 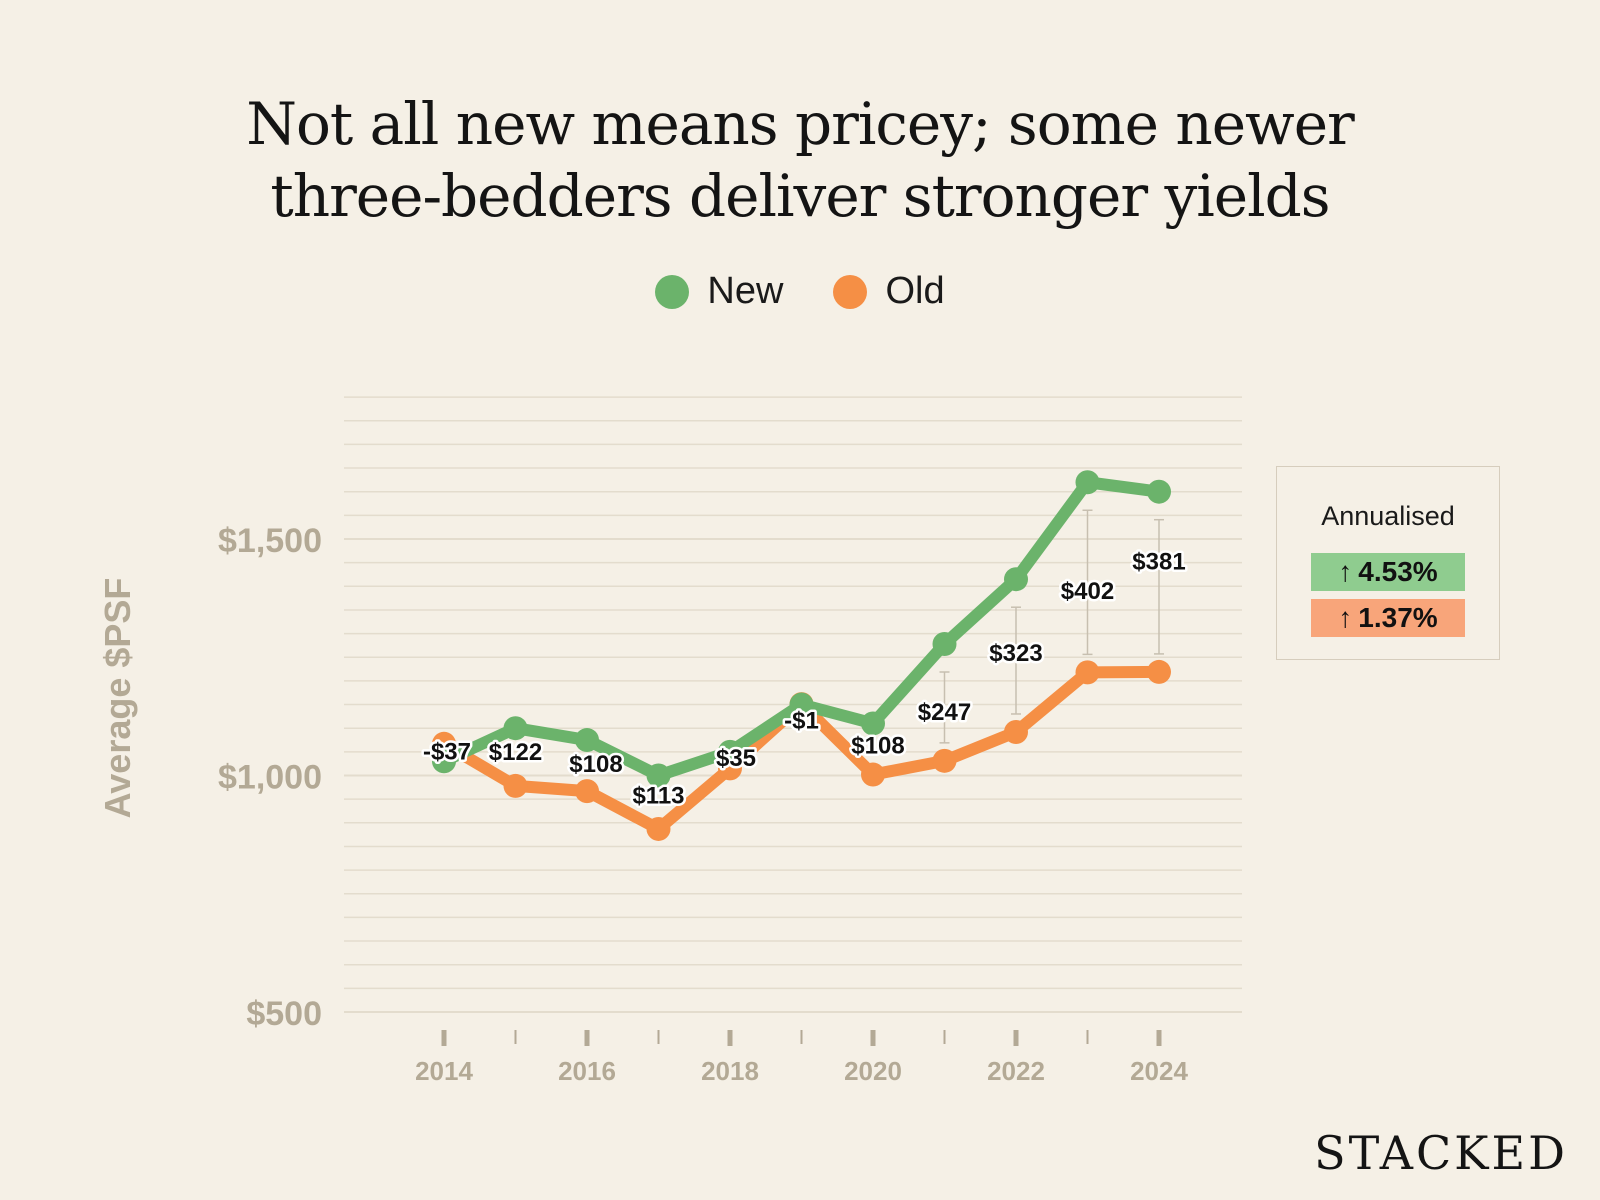 I want to click on legend-dot-new-icon, so click(x=672, y=291).